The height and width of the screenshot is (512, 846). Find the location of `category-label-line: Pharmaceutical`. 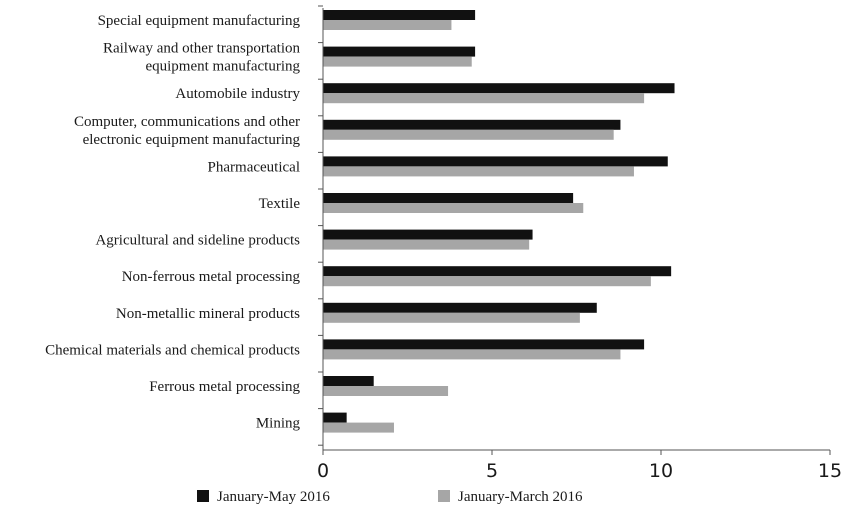

category-label-line: Pharmaceutical is located at coordinates (254, 167).